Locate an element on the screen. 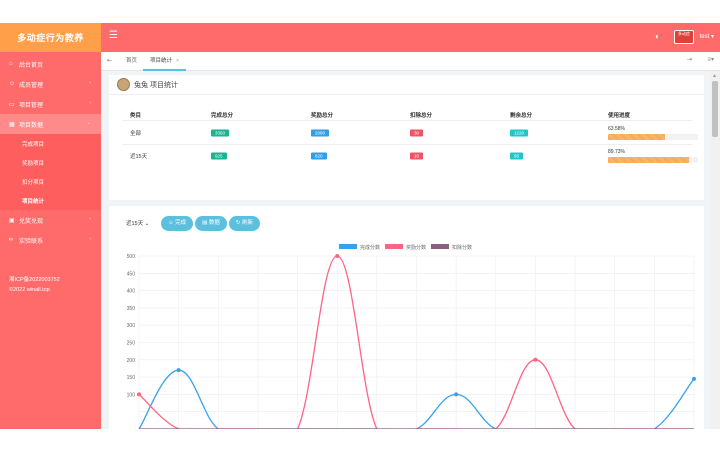 Image resolution: width=720 pixels, height=450 pixels. users-icon: ☺ is located at coordinates (12, 84).